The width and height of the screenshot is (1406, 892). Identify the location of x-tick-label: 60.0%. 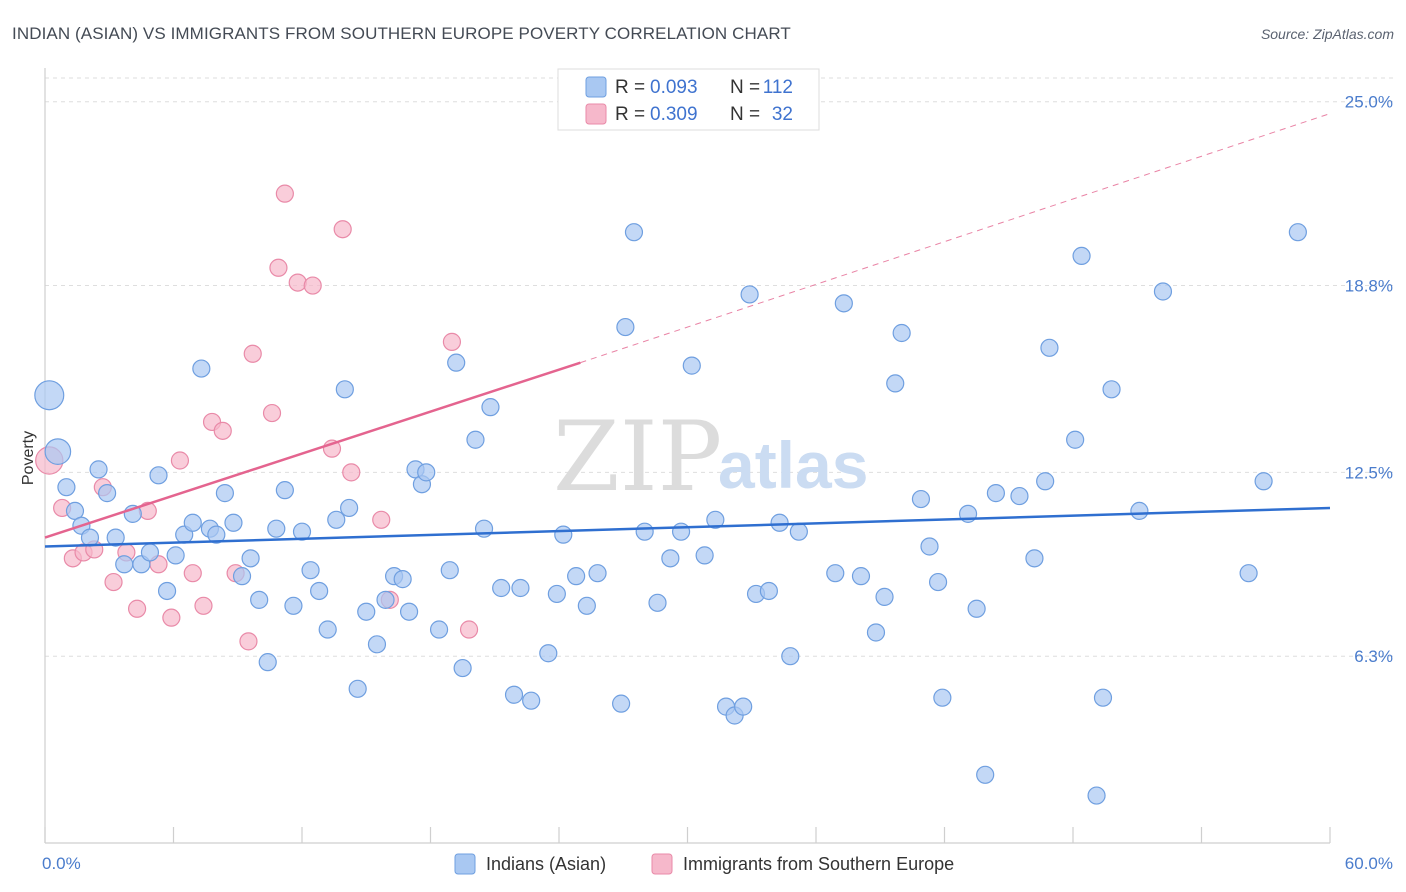
(1369, 863).